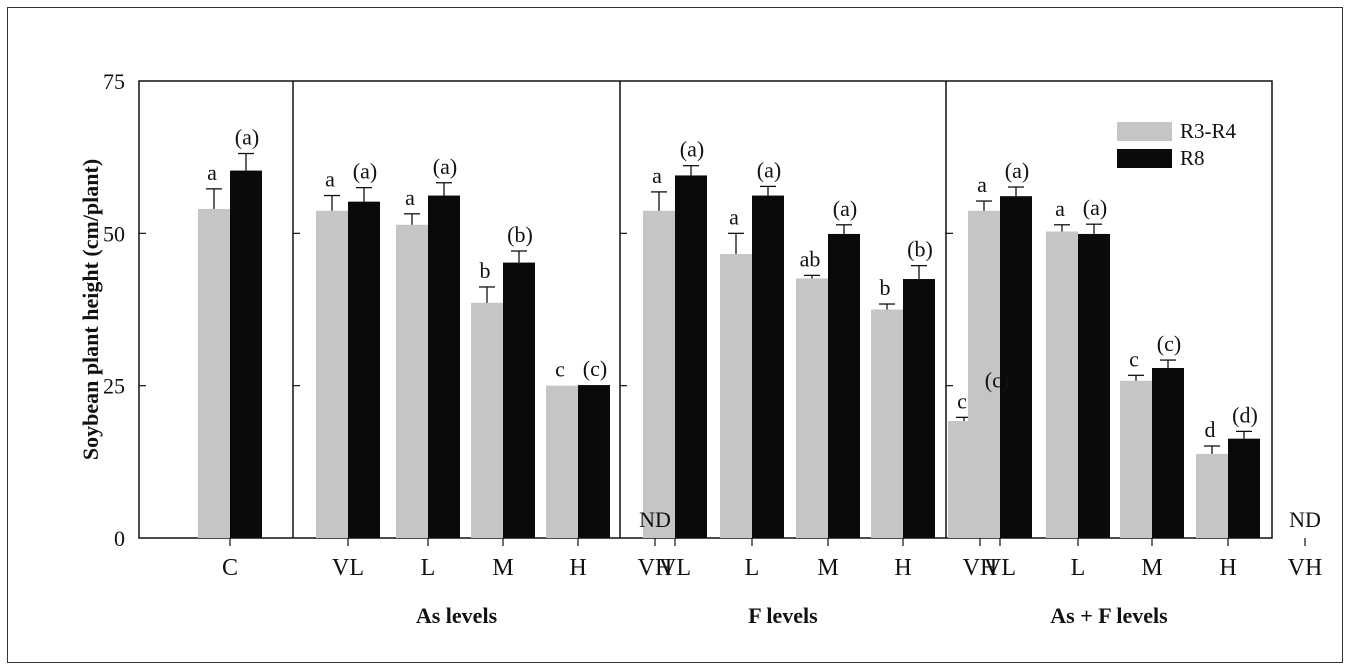  I want to click on legend-swatch-r3-r4, so click(1144, 131).